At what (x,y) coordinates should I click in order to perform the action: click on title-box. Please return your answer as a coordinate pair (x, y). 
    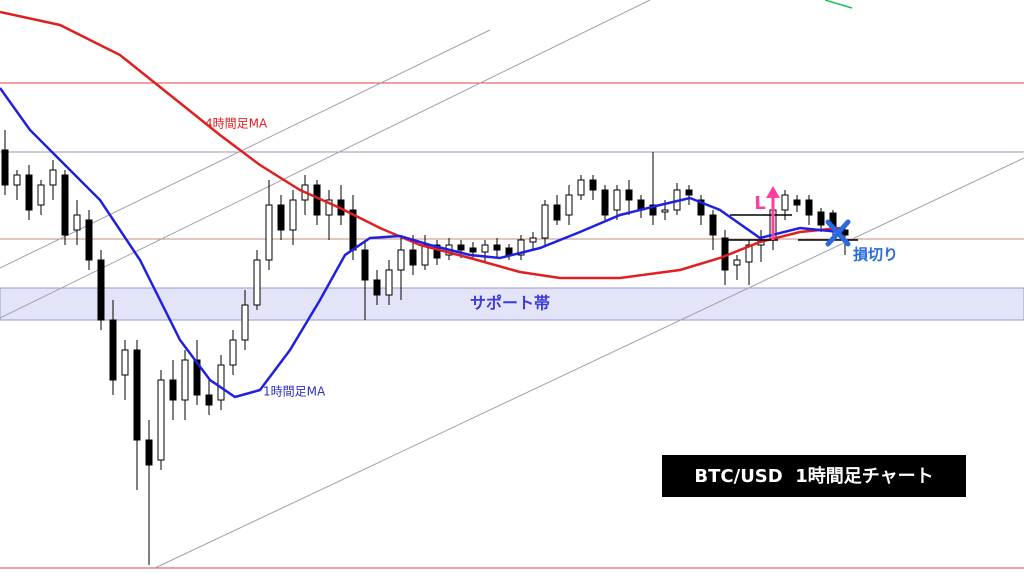
    Looking at the image, I should click on (814, 476).